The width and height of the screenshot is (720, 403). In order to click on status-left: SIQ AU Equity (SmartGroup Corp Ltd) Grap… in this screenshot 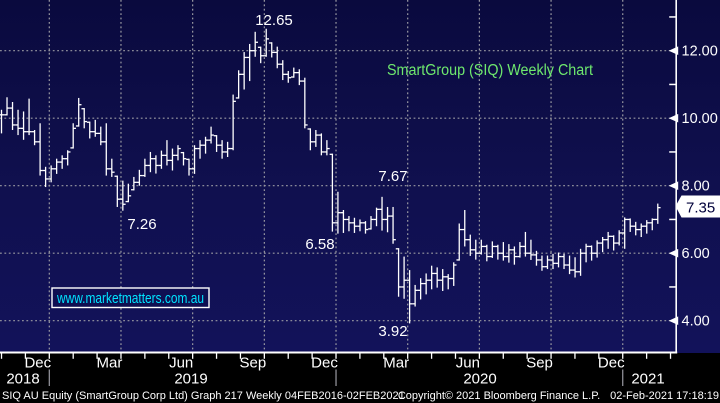, I will do `click(203, 396)`.